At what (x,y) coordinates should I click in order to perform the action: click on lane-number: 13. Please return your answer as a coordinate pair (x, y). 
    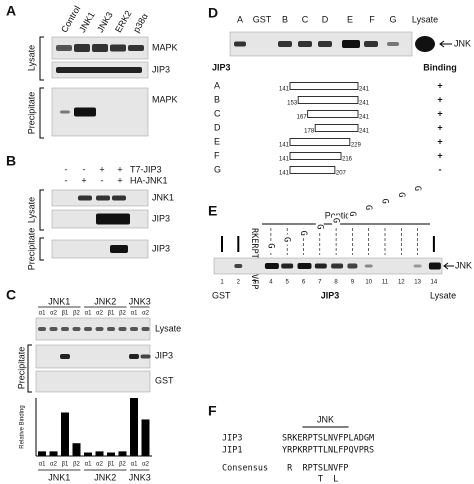
    Looking at the image, I should click on (417, 283).